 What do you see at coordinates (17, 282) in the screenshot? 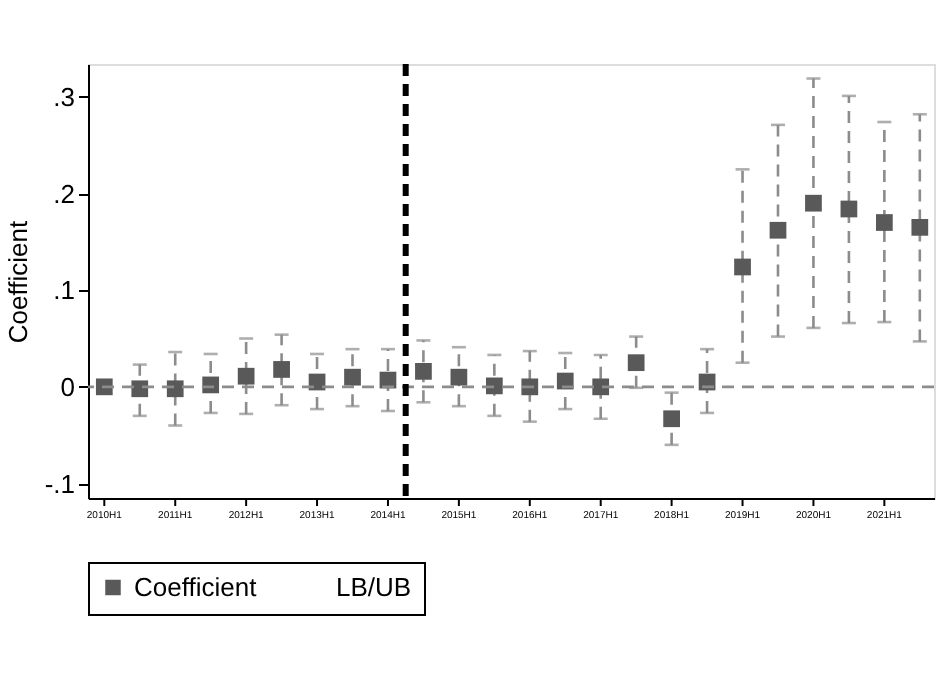
I see `y-axis-title: Coefficient` at bounding box center [17, 282].